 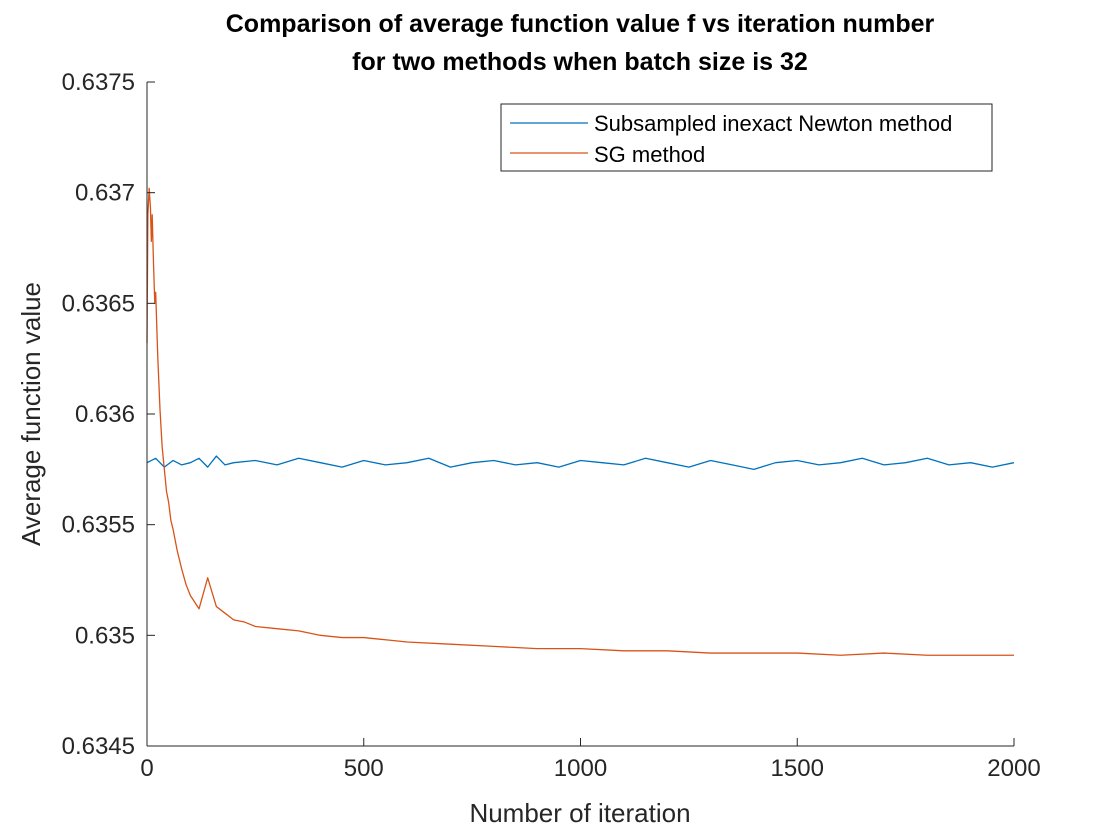 I want to click on legend-box, so click(x=746, y=137).